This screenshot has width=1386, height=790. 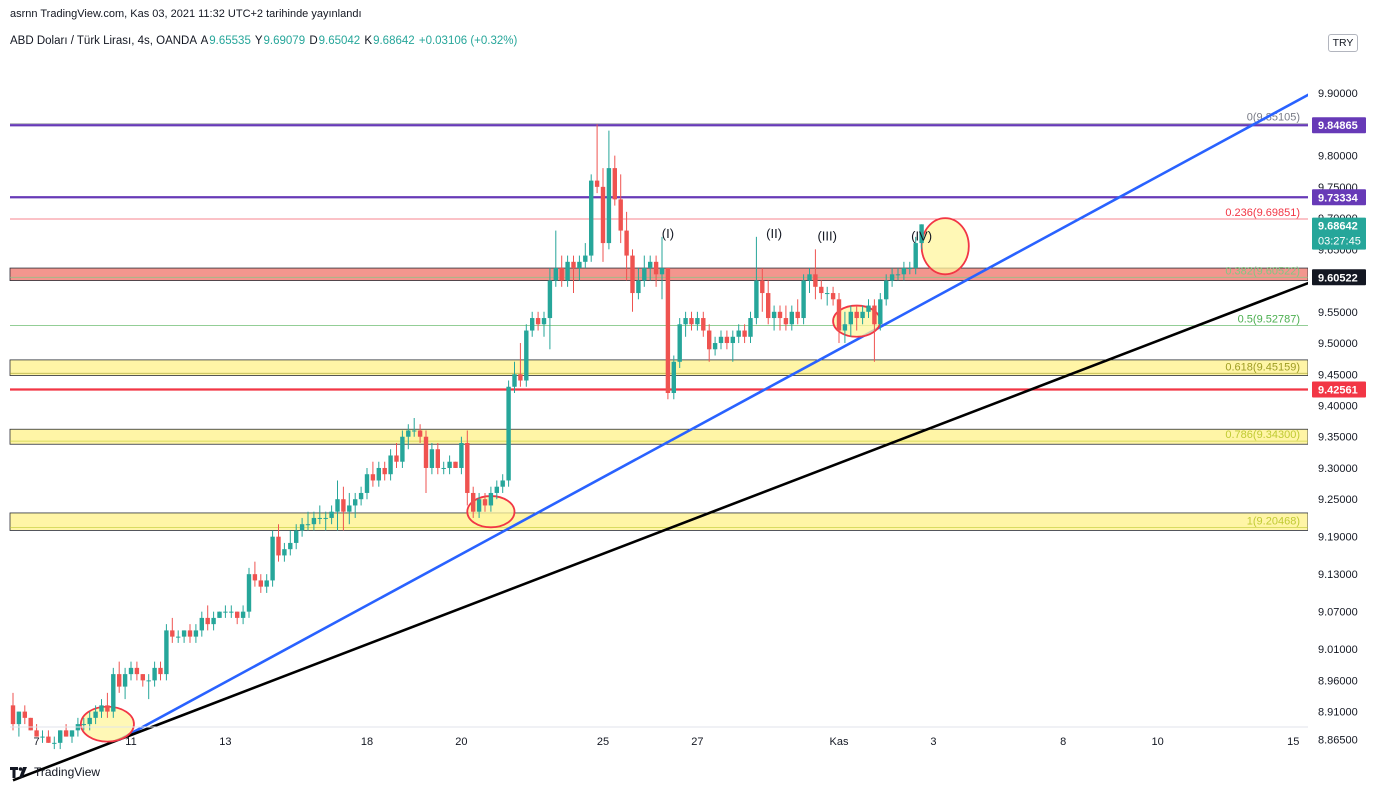 What do you see at coordinates (659, 737) in the screenshot?
I see `time-axis: 7 11 13 18 20 25 27 Kas 3 8 10 15` at bounding box center [659, 737].